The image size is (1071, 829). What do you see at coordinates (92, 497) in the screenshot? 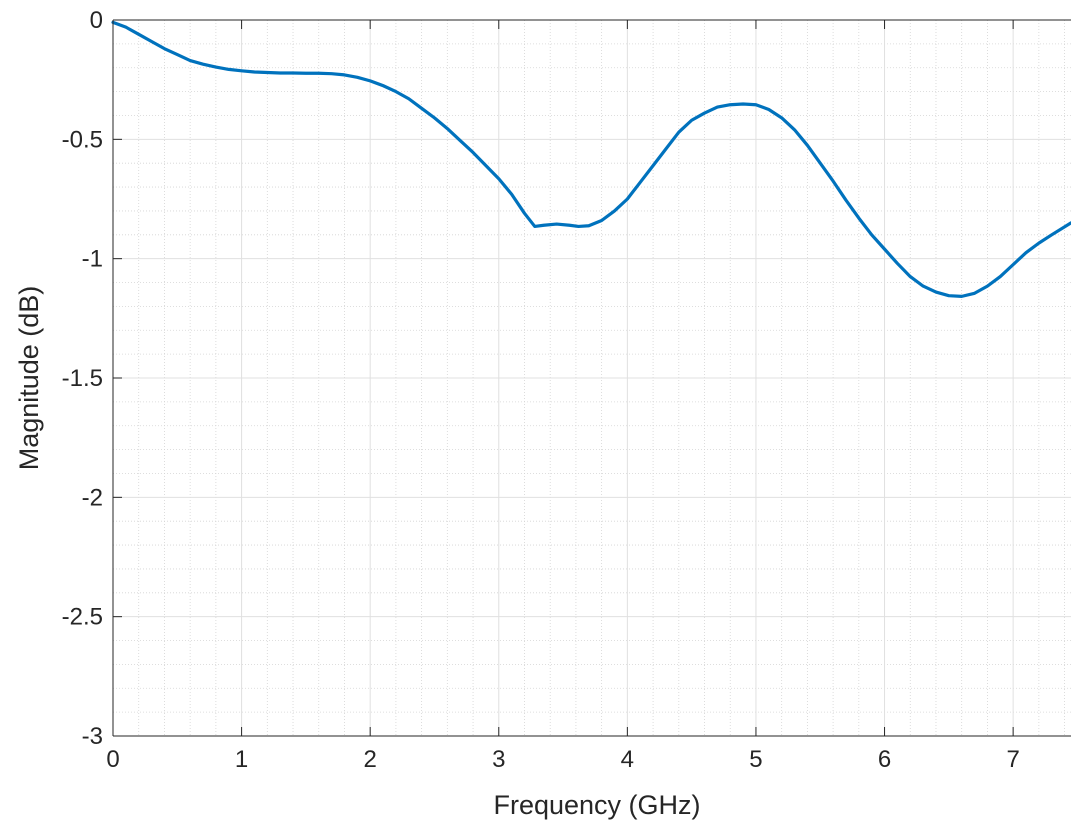
I see `y-tick-label: -2` at bounding box center [92, 497].